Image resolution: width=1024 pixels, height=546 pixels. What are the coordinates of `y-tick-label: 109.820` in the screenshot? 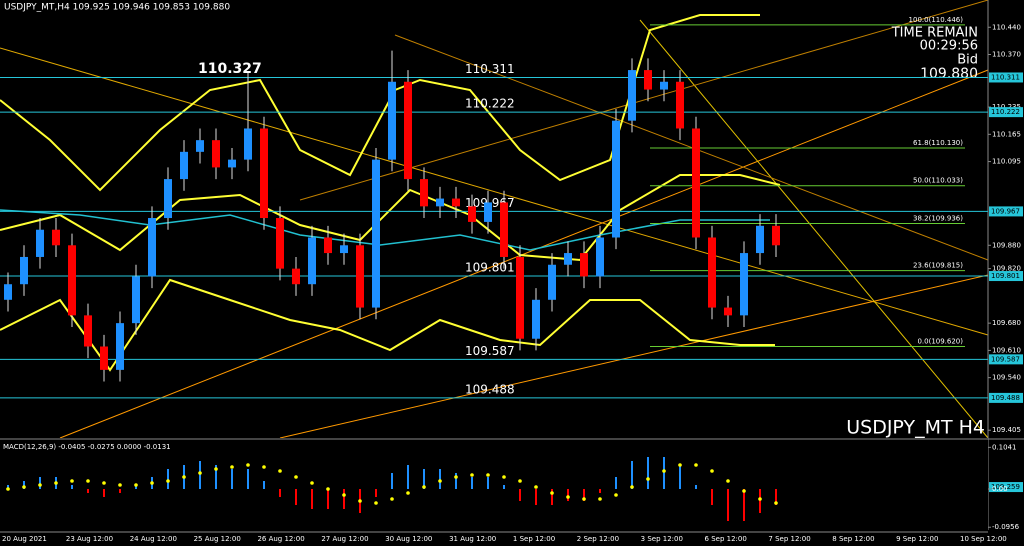 It's located at (1006, 269).